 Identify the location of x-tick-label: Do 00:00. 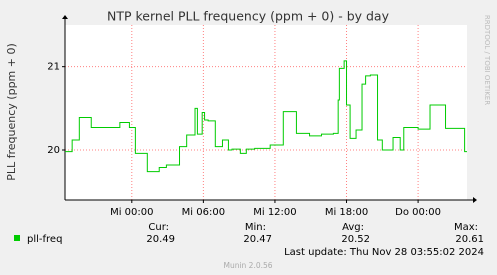
(418, 212).